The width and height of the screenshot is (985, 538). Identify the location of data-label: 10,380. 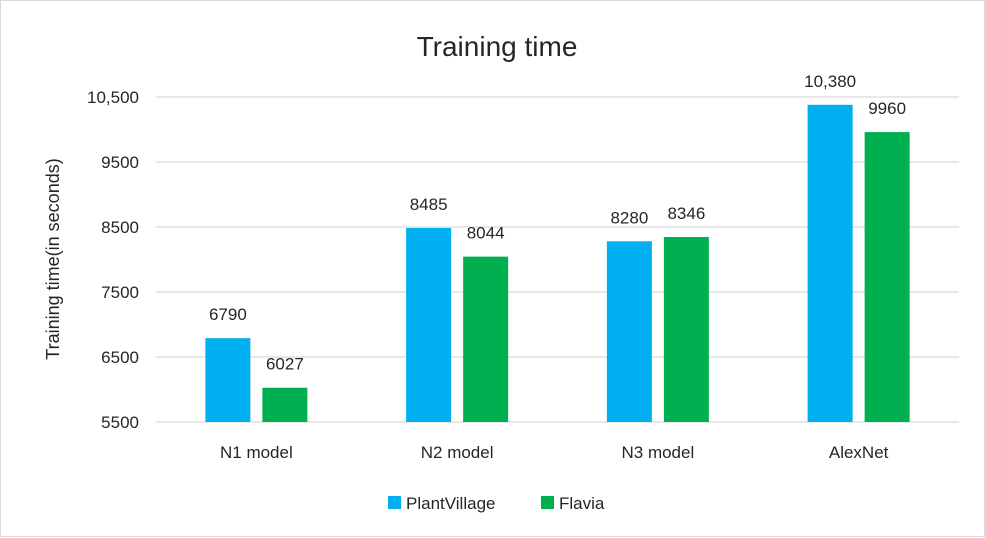
(830, 81).